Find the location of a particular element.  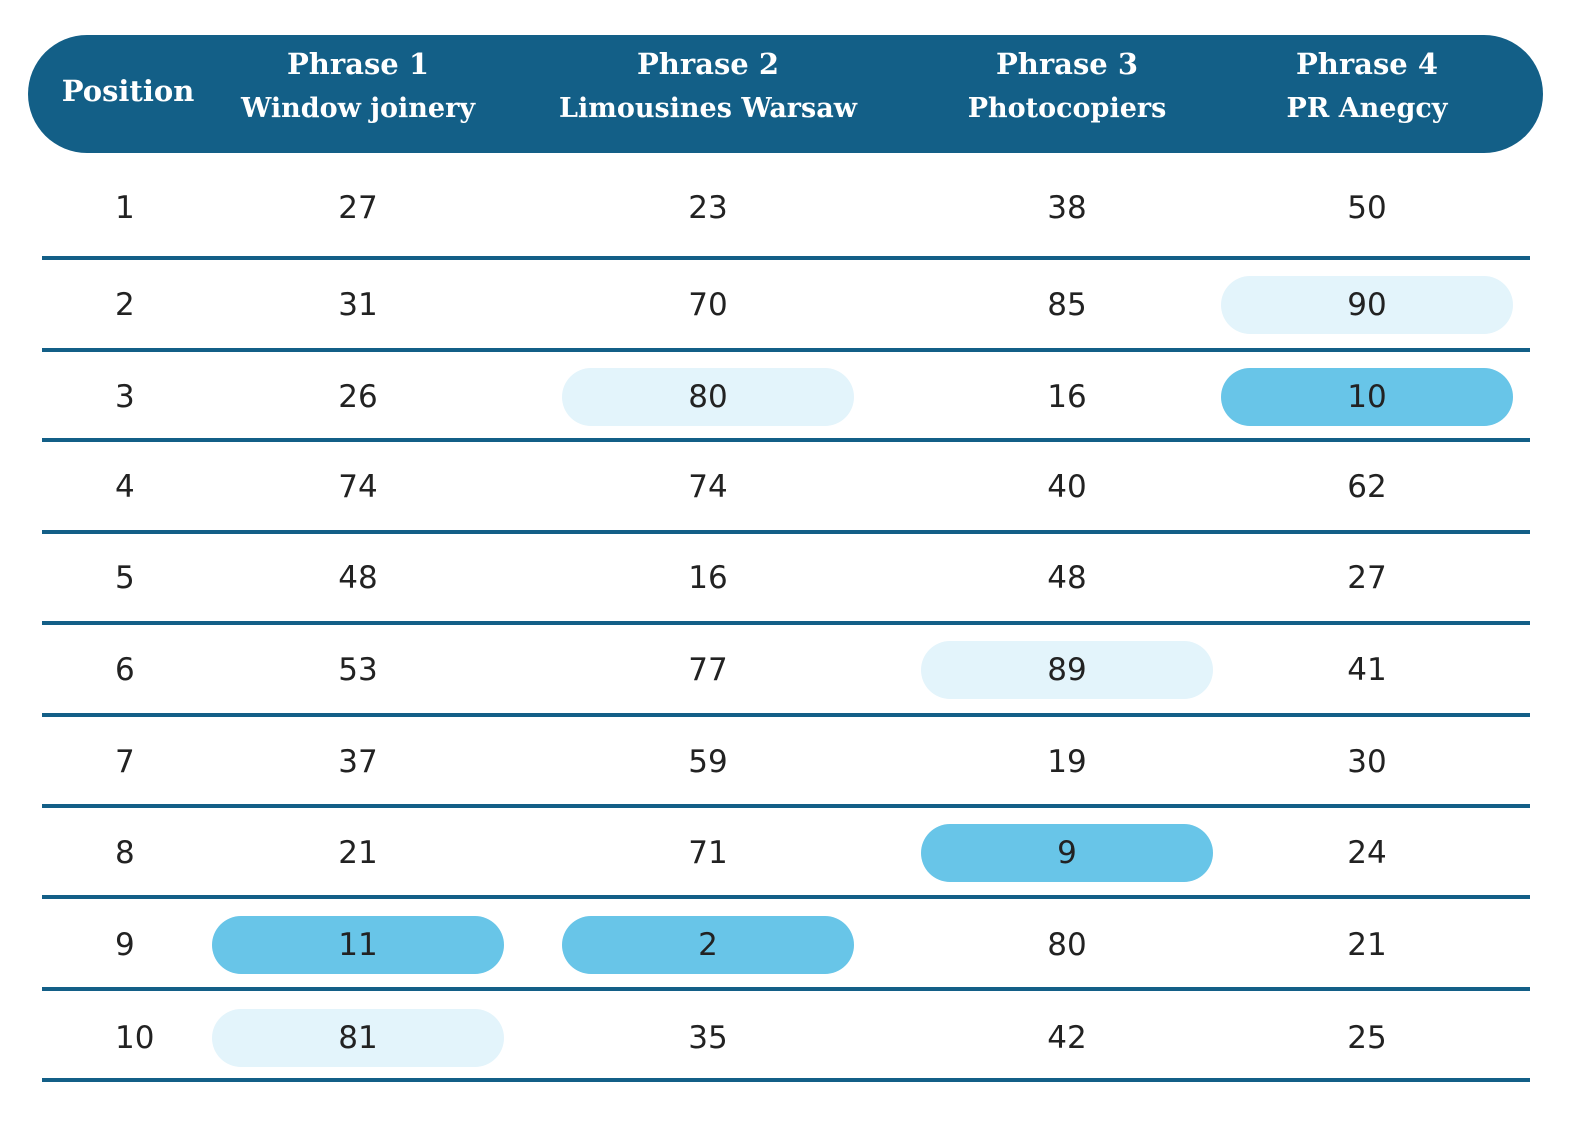

column-subheader: Limousines Warsaw is located at coordinates (708, 108).